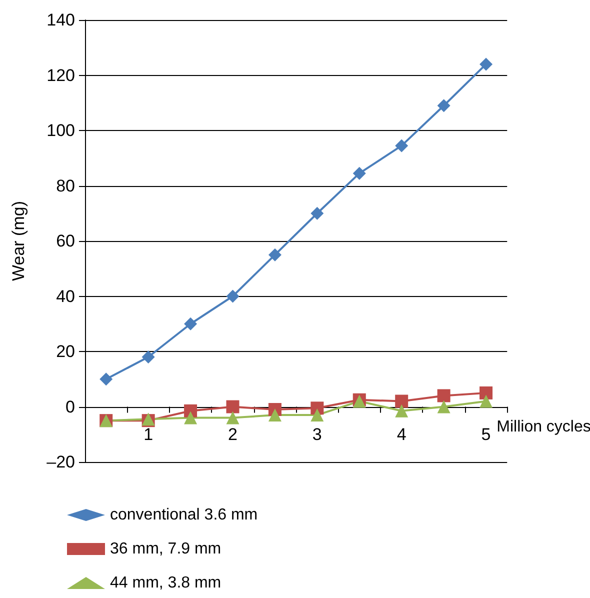  I want to click on y-tick-label: 40, so click(65, 296).